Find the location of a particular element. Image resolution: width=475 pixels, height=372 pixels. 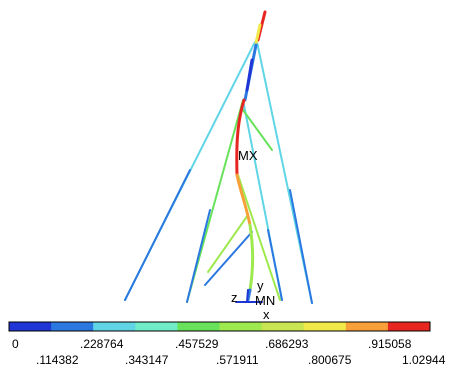

legend-top-tick-label: .457529 is located at coordinates (197, 344).